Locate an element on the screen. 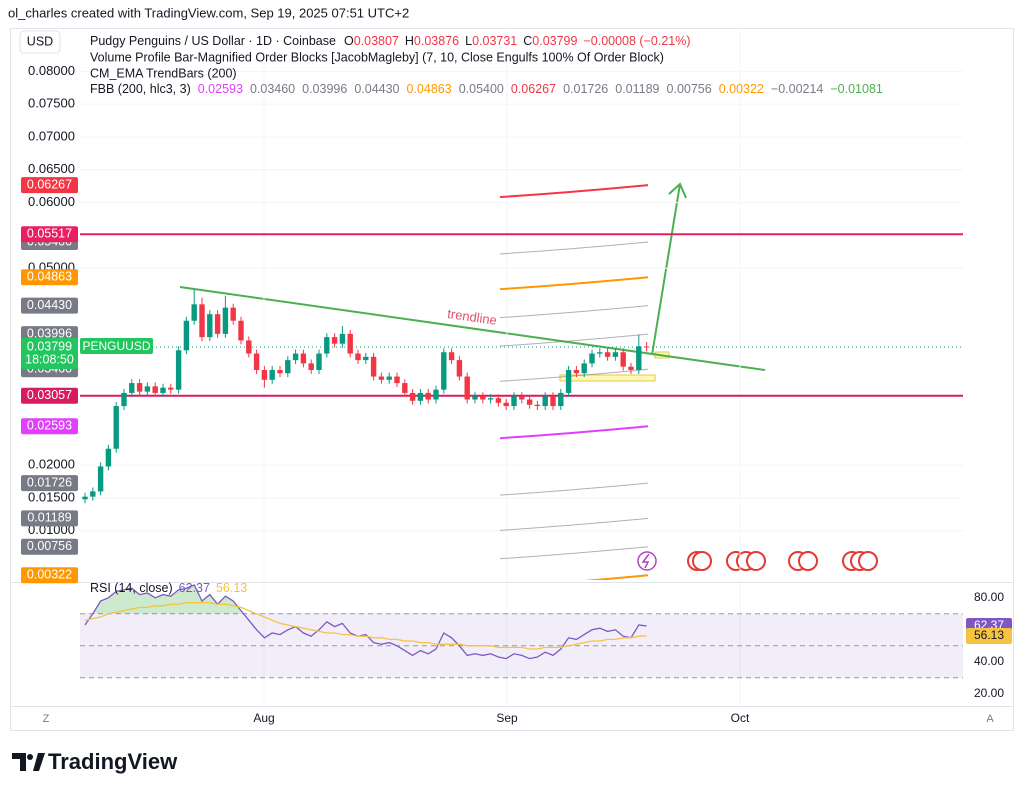 Image resolution: width=1024 pixels, height=791 pixels. price-tag-label: 0.05517 is located at coordinates (49, 234).